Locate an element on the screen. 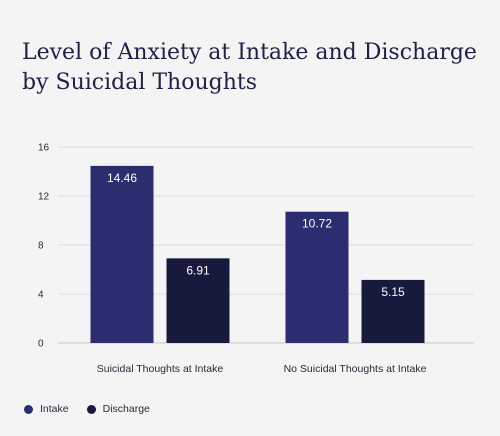 This screenshot has height=436, width=500. legend-label: Discharge is located at coordinates (126, 409).